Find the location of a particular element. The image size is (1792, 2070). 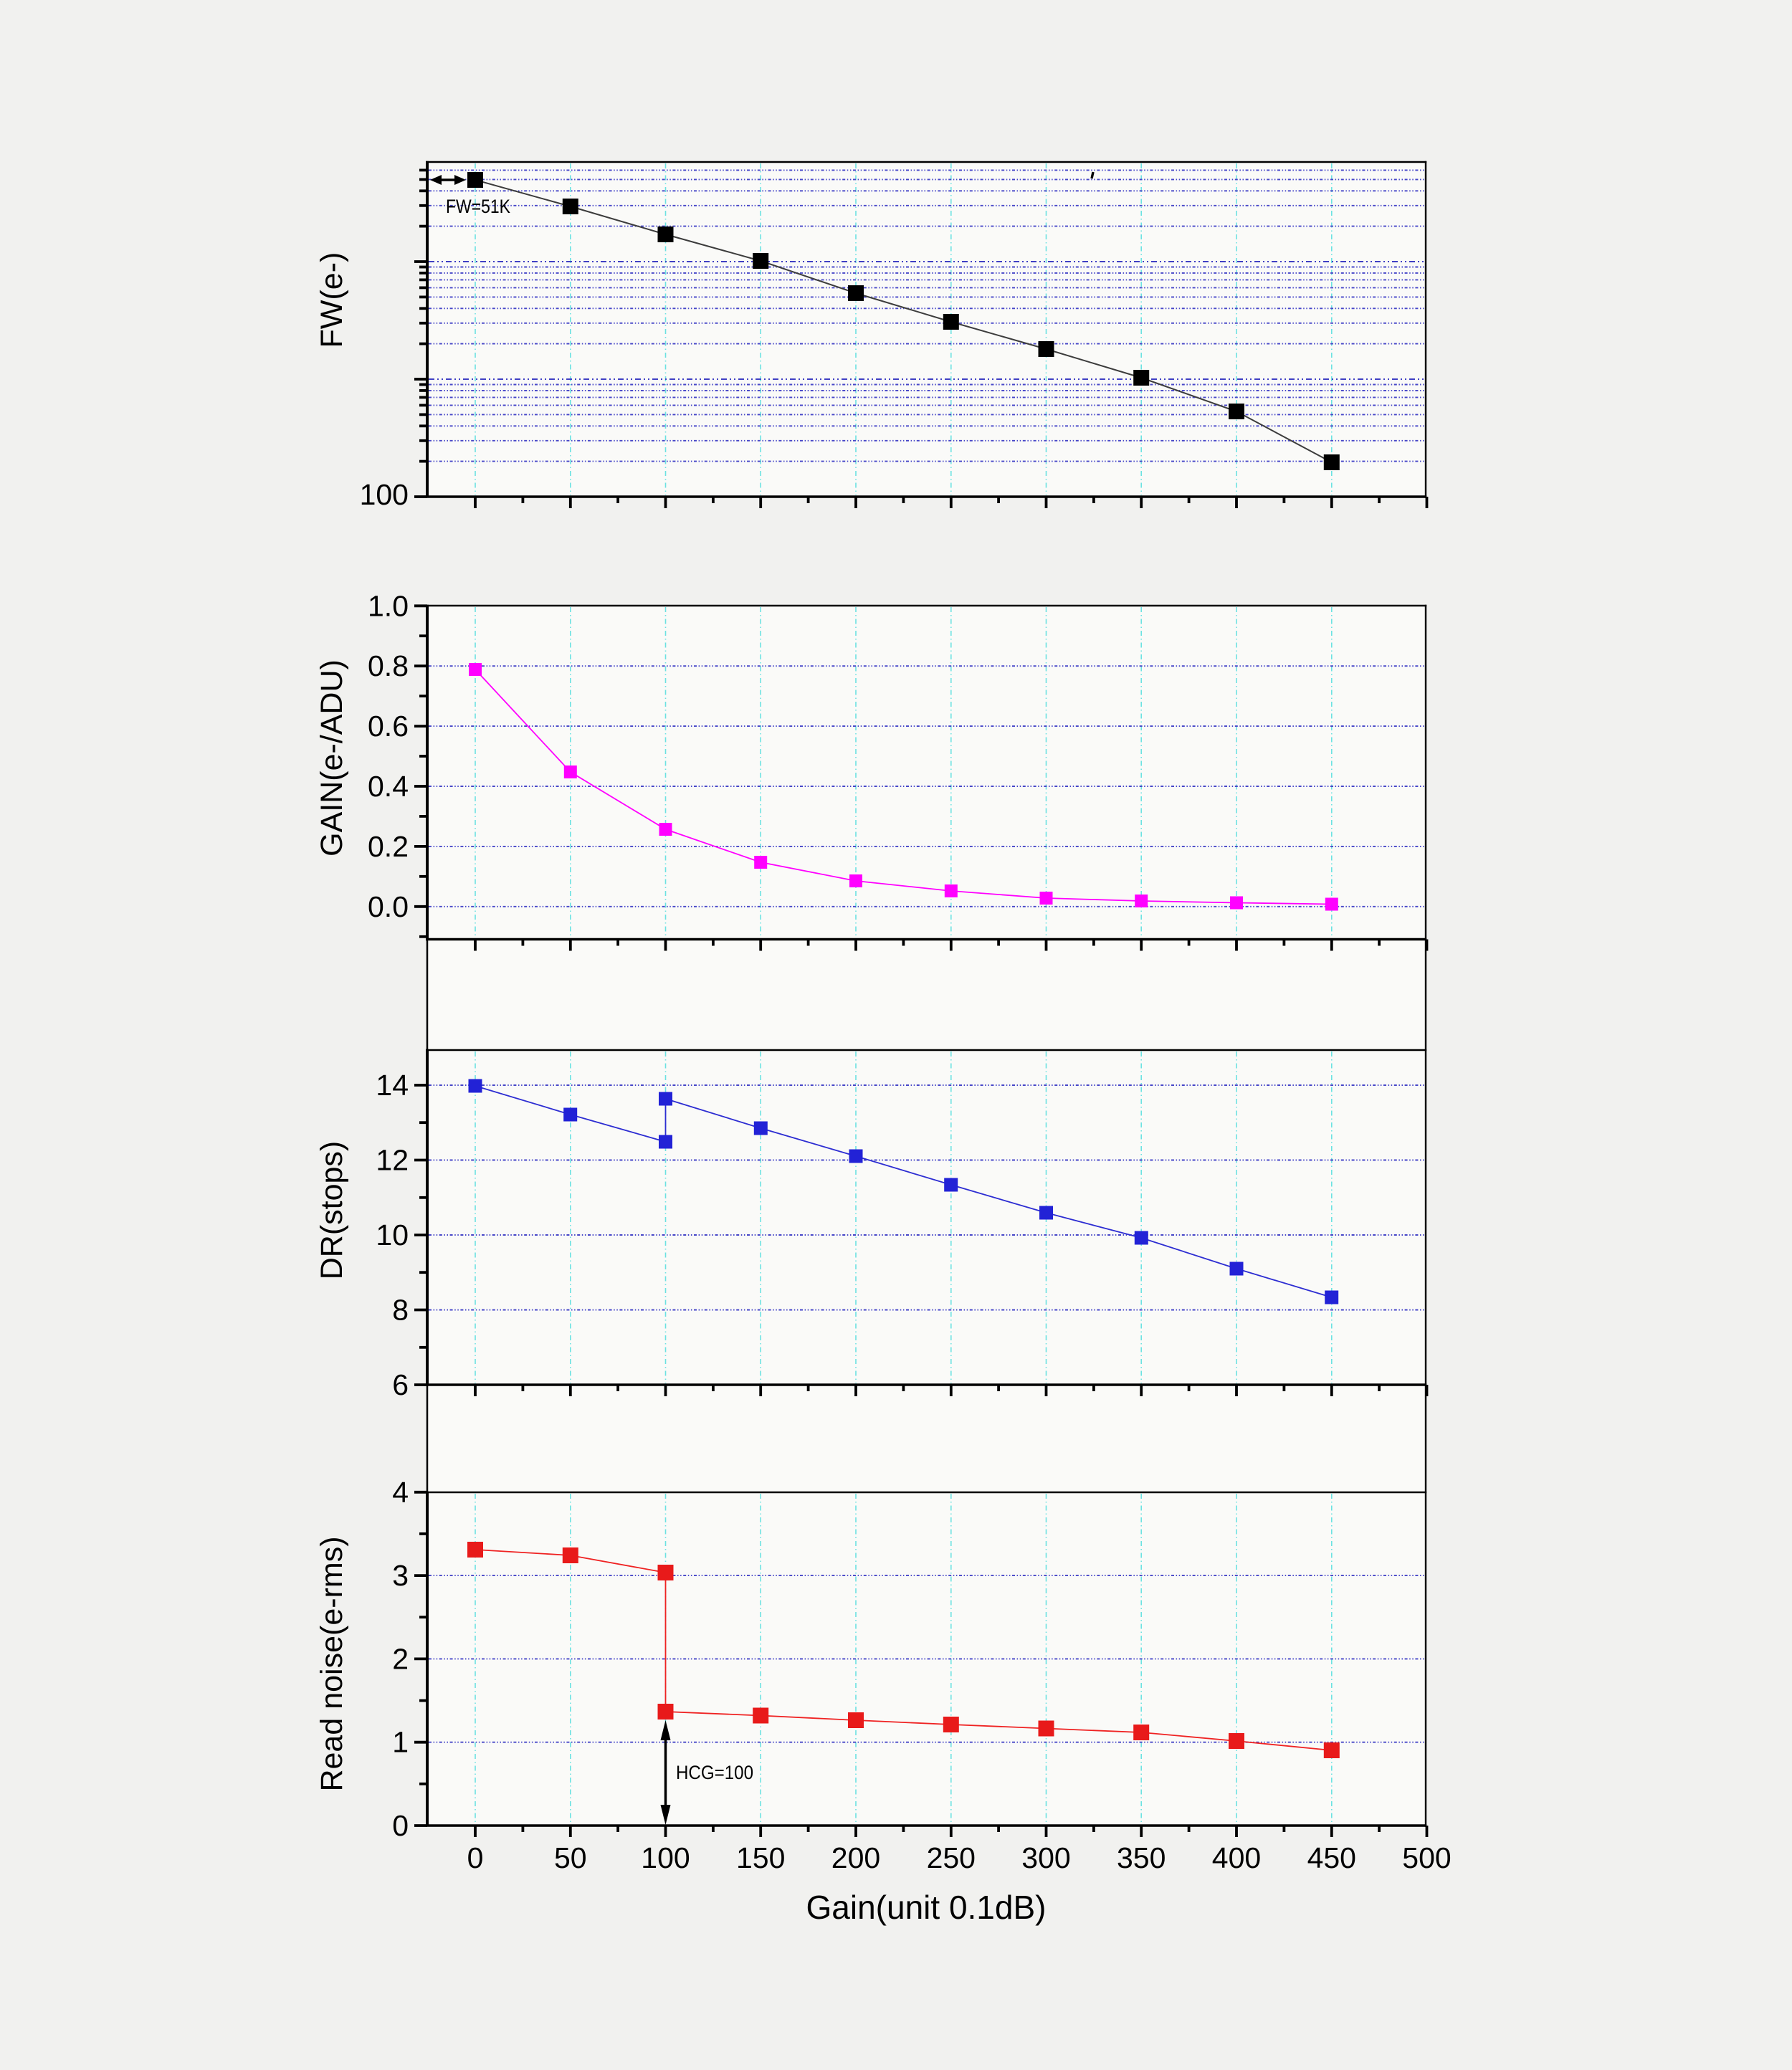

svg-text: Gain(unit 0.1dB) is located at coordinates (926, 1907).